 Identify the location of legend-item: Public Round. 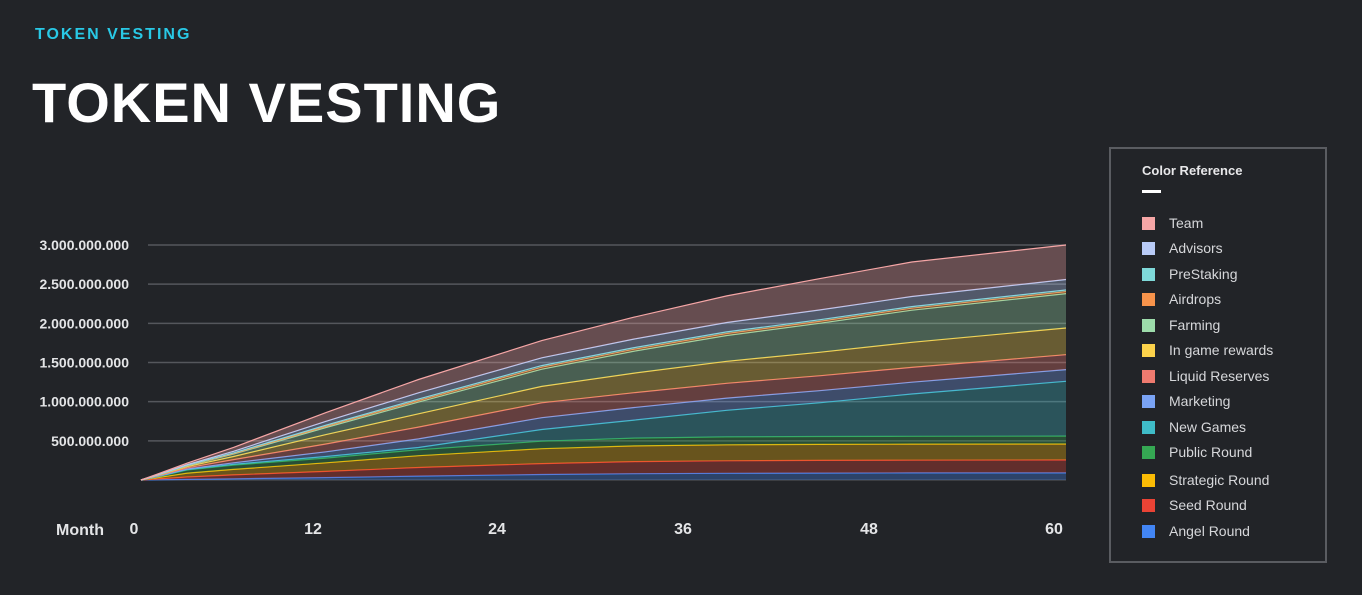
(1197, 452).